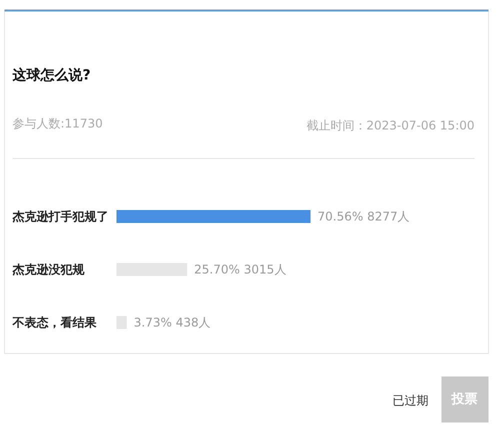 The width and height of the screenshot is (500, 440). I want to click on text: 截止时间：2023-07-06 15:00, so click(390, 125).